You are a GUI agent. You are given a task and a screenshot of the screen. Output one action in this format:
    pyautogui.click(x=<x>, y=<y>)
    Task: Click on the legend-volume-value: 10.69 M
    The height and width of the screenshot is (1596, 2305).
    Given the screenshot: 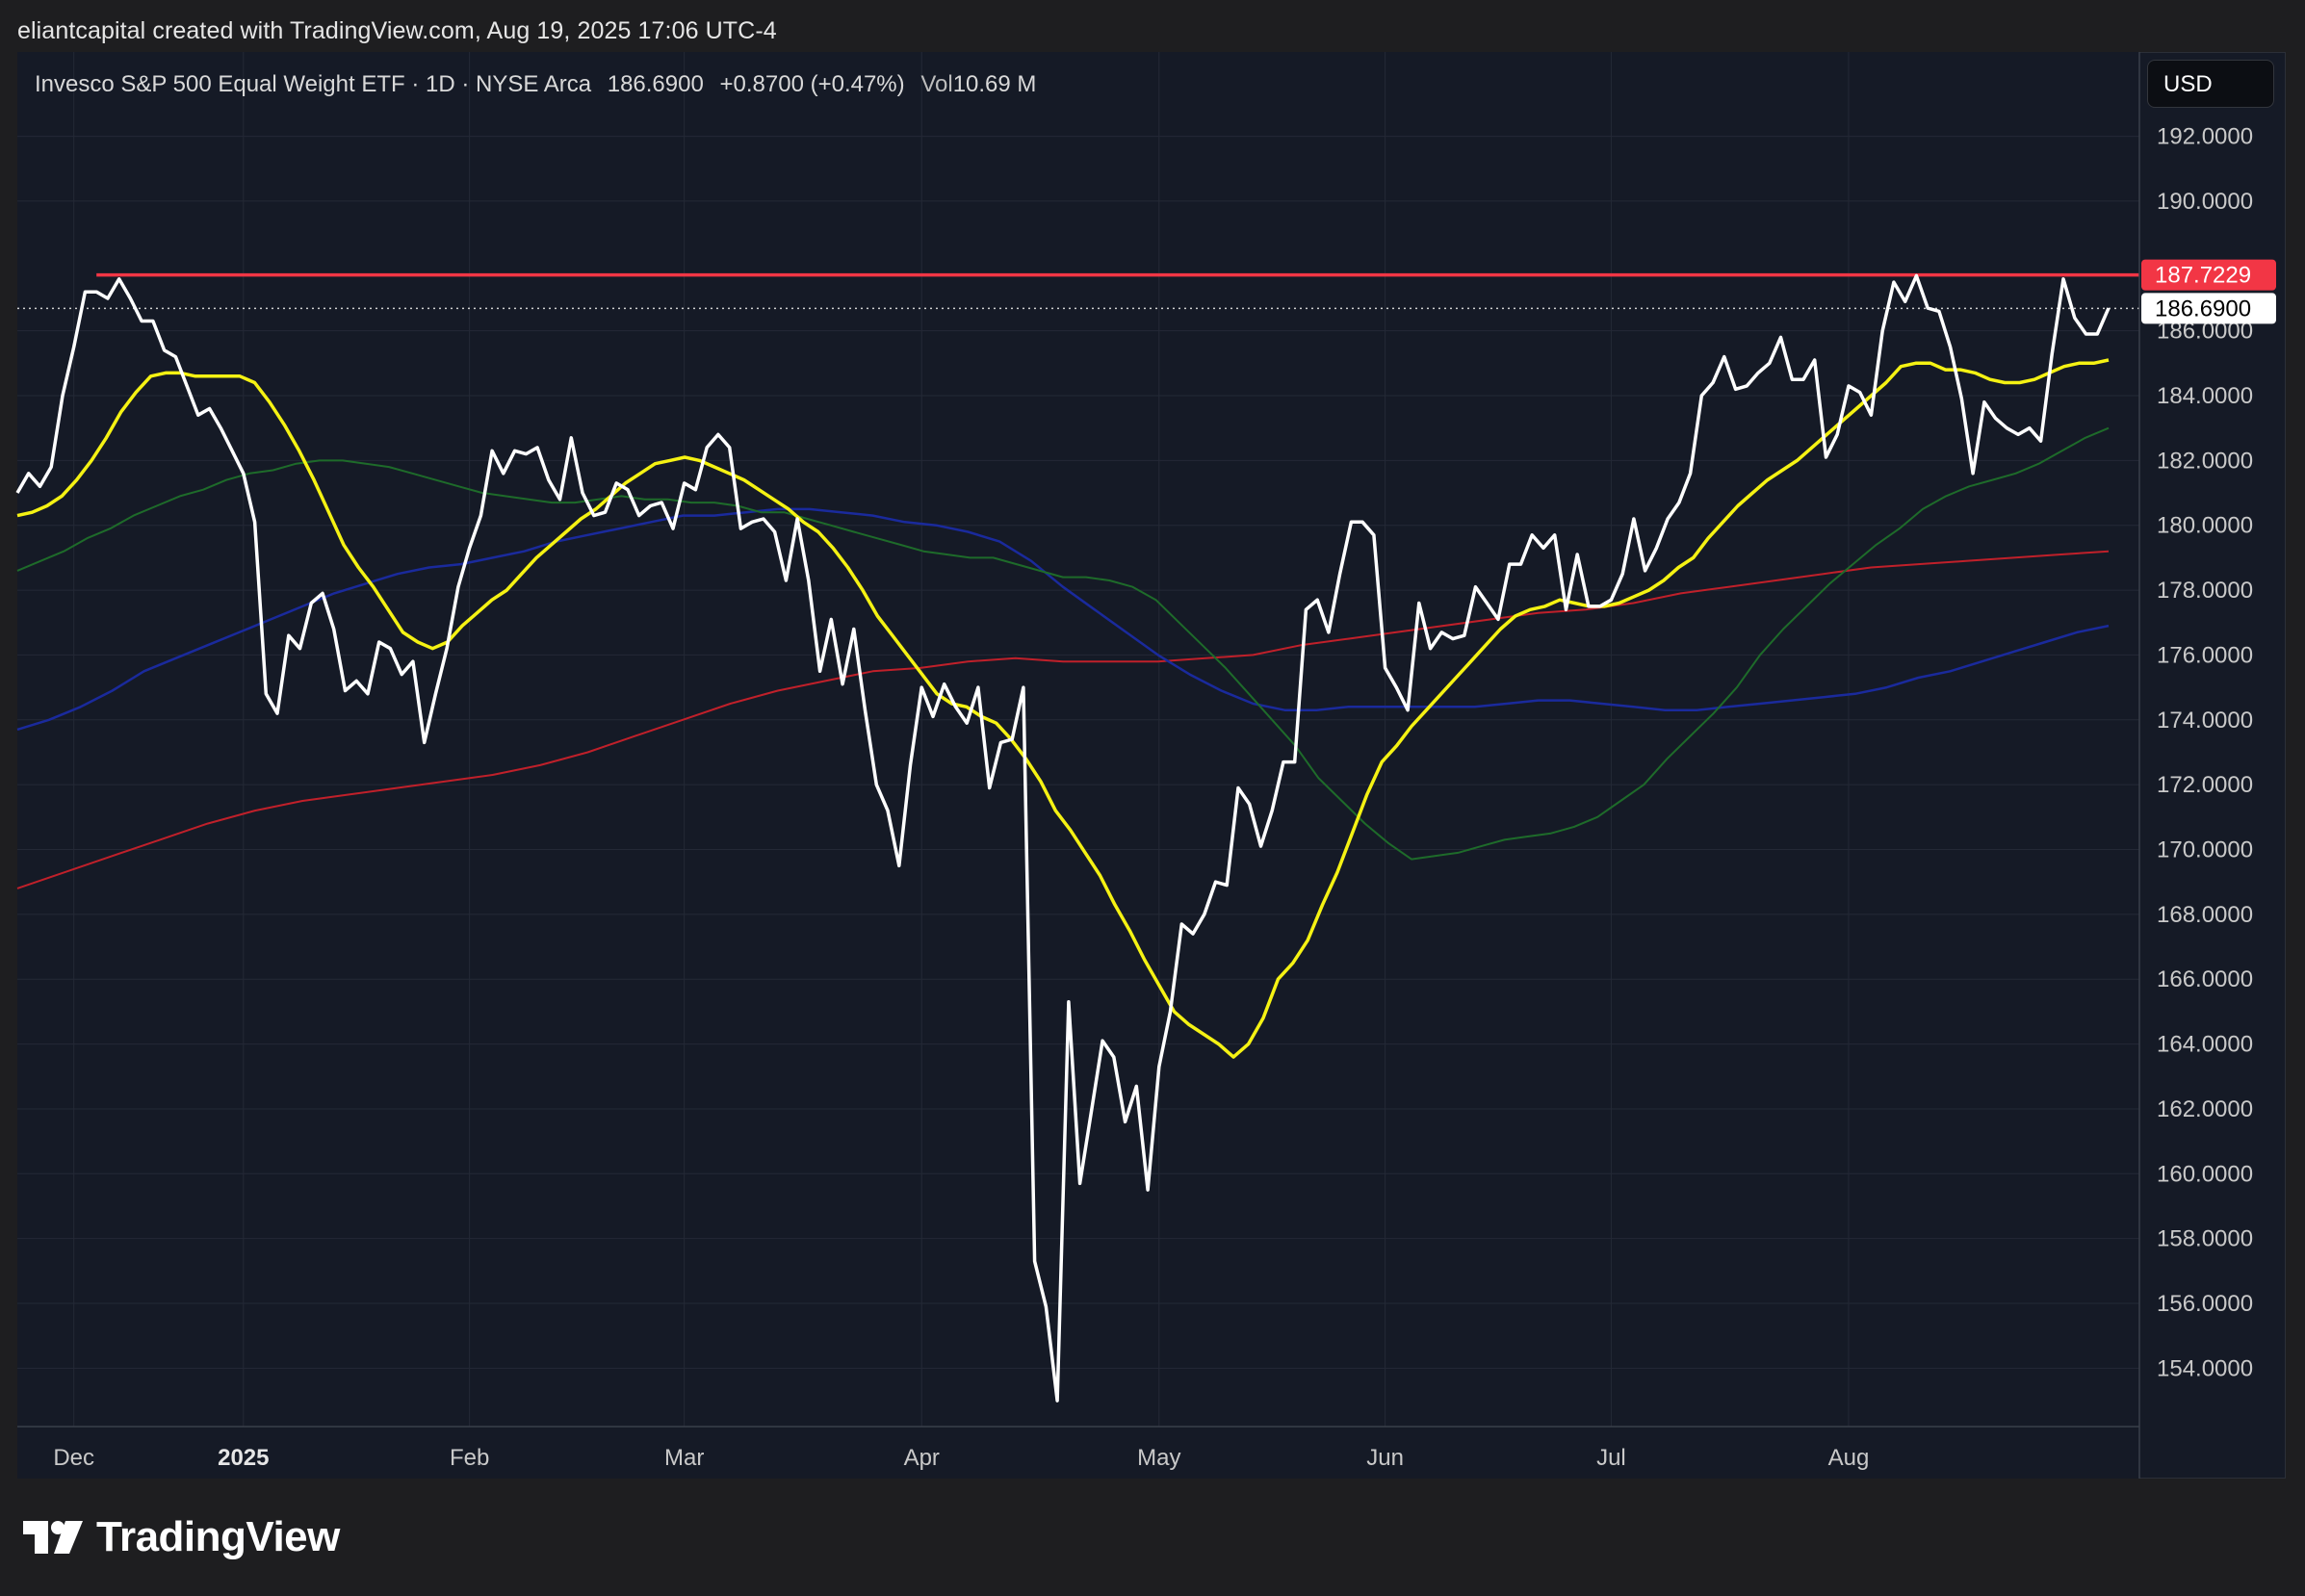 What is the action you would take?
    pyautogui.click(x=995, y=84)
    